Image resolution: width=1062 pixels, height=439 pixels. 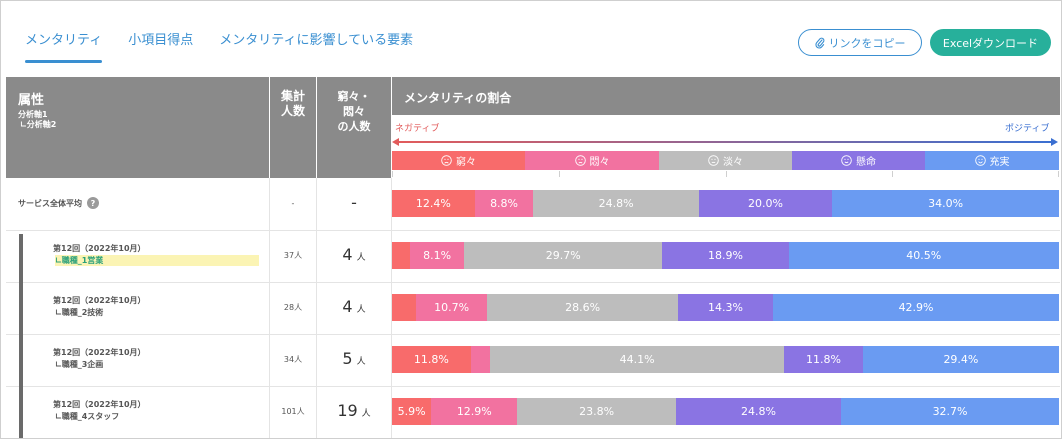 I want to click on copy-link-label: リンクをコピー, so click(x=867, y=43).